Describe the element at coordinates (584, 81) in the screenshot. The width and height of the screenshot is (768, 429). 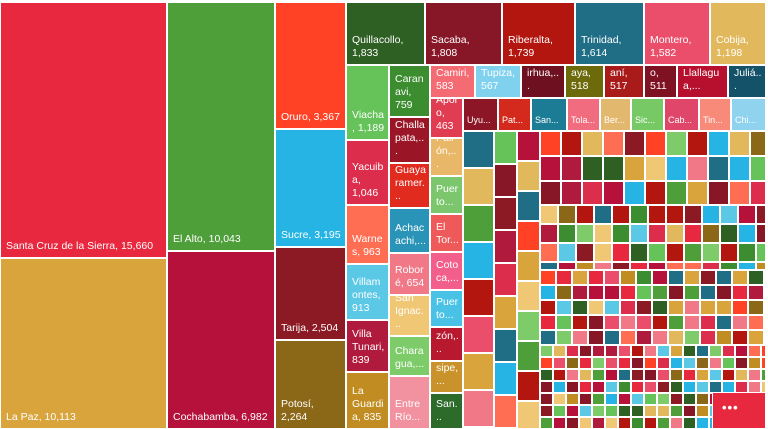
I see `treemap-tile: Tiquipaya, 518` at that location.